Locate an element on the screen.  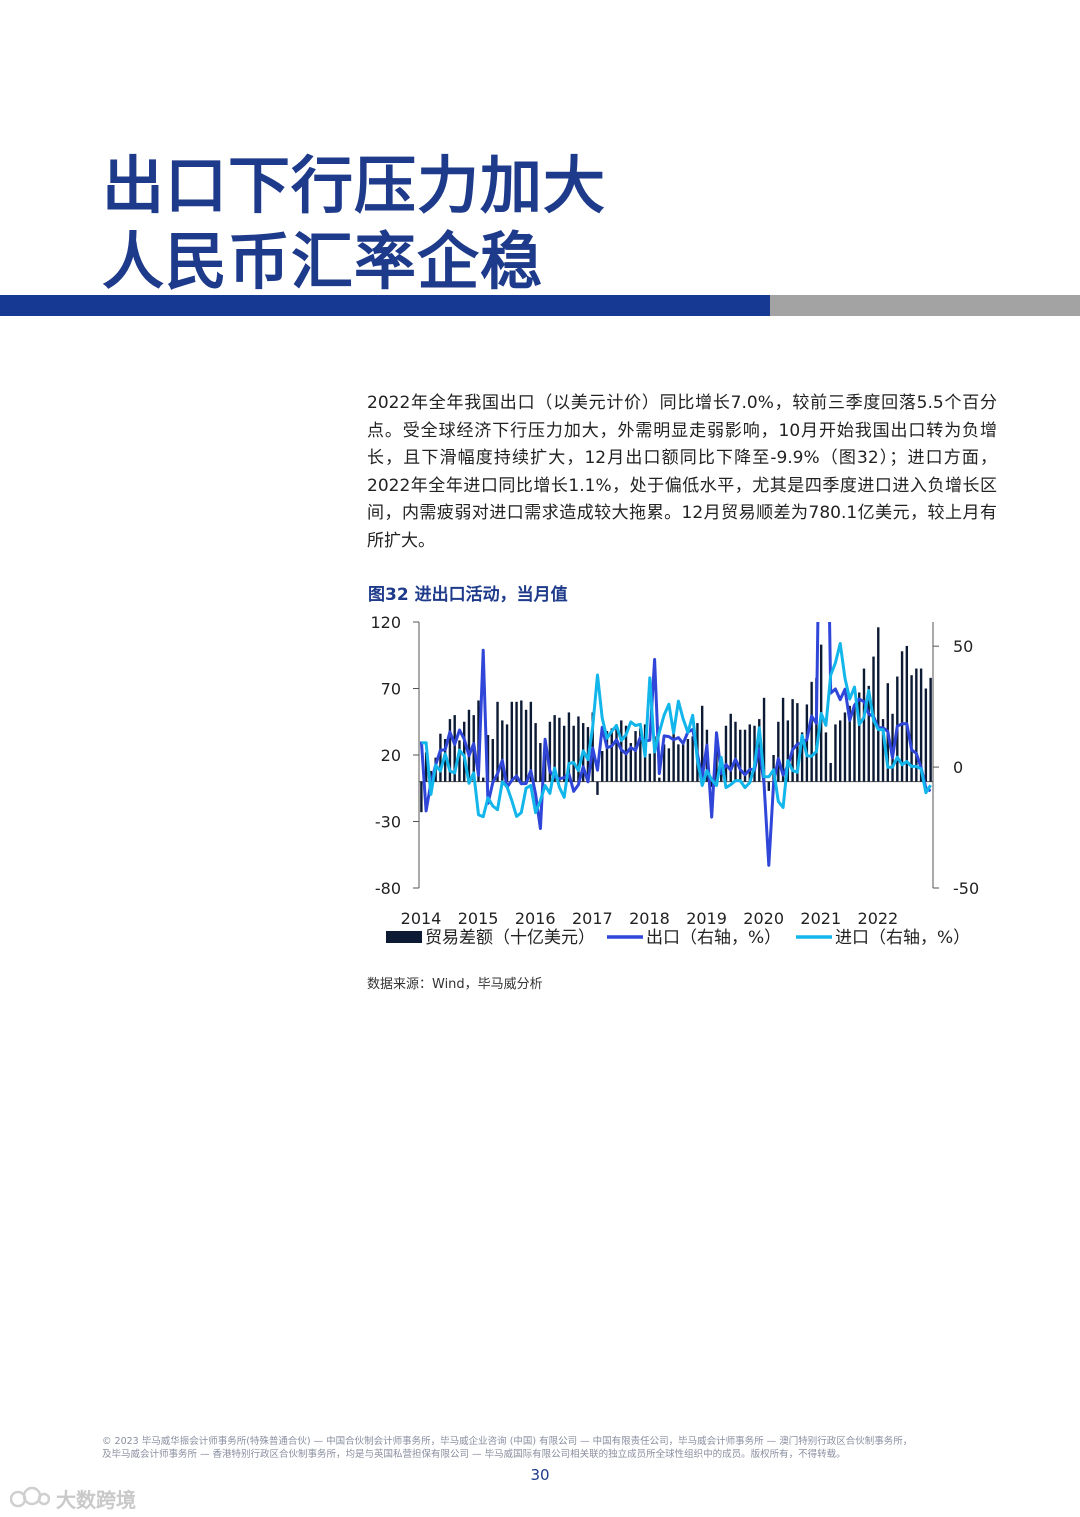
left-tick-label: -80 is located at coordinates (388, 888).